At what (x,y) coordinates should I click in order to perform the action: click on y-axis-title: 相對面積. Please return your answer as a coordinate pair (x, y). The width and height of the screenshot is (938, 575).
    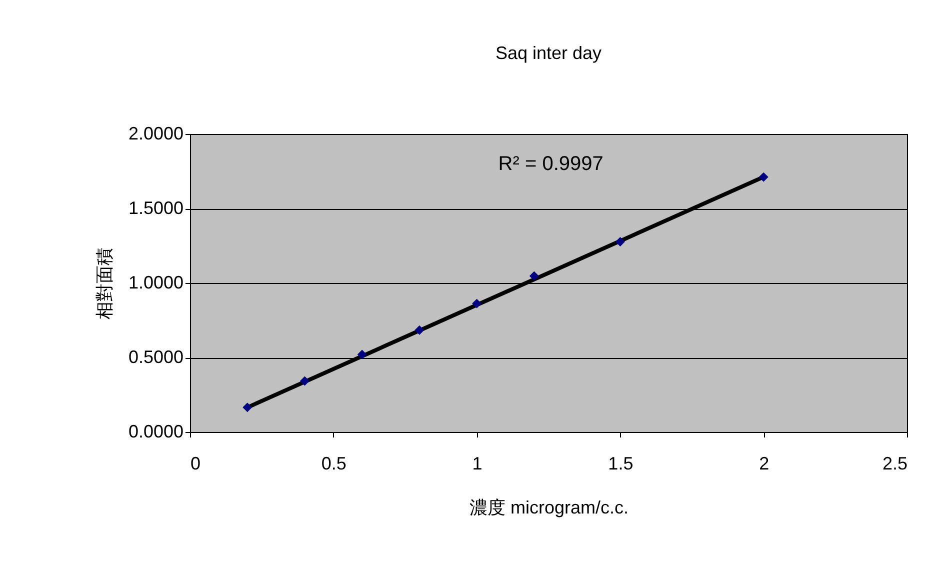
    Looking at the image, I should click on (104, 284).